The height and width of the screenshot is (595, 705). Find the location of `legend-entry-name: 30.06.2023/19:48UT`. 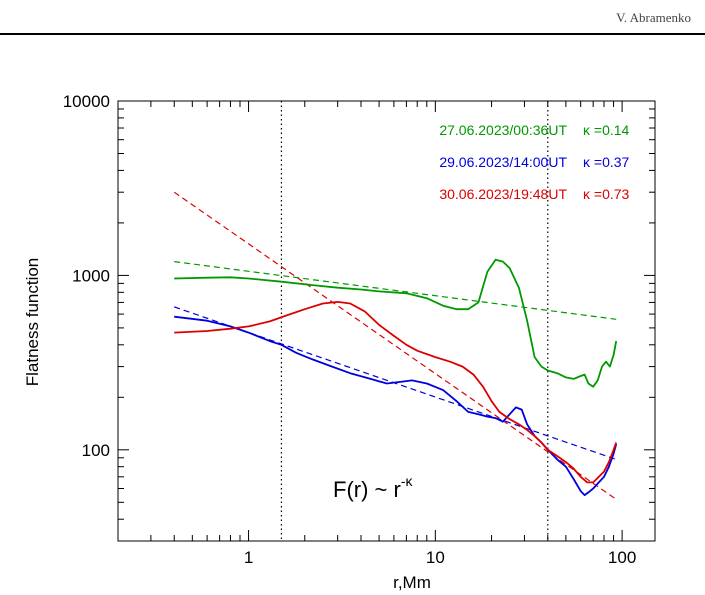

legend-entry-name: 30.06.2023/19:48UT is located at coordinates (503, 194).